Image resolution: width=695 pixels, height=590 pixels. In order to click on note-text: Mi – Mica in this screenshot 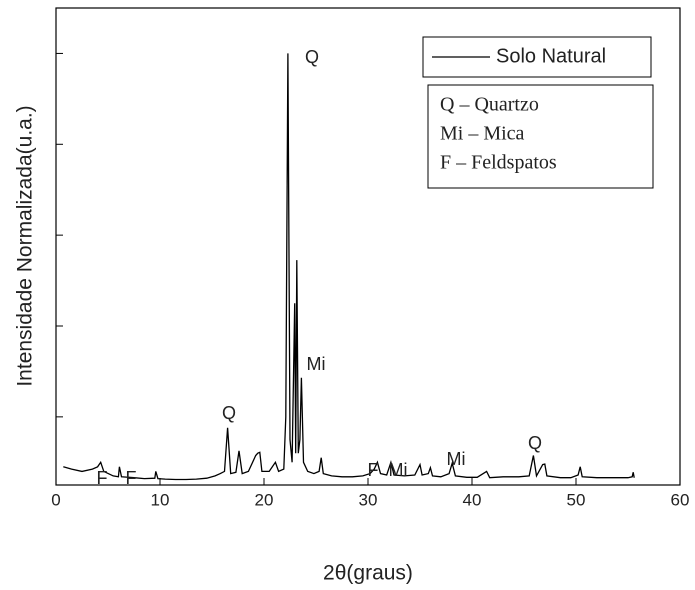, I will do `click(482, 134)`.